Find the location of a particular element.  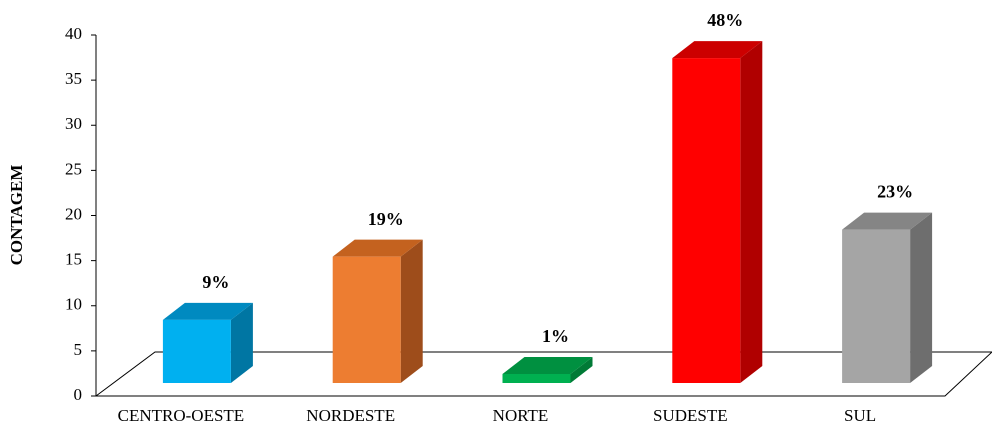

y-tick-label: 30 is located at coordinates (73, 123).